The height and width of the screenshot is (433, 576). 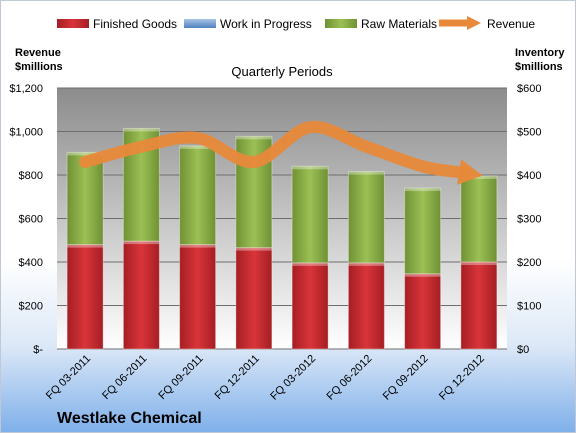 I want to click on legend-swatch-raw-materials, so click(x=341, y=23).